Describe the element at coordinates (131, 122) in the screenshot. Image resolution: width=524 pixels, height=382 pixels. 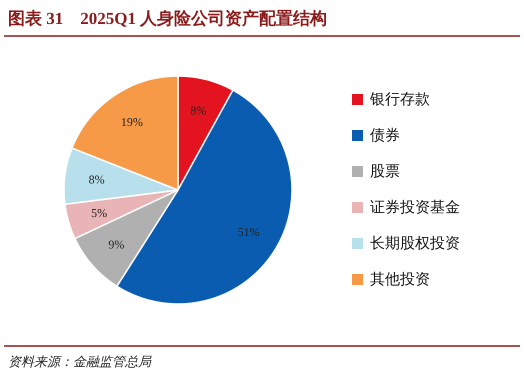
I see `data-label: 19%` at that location.